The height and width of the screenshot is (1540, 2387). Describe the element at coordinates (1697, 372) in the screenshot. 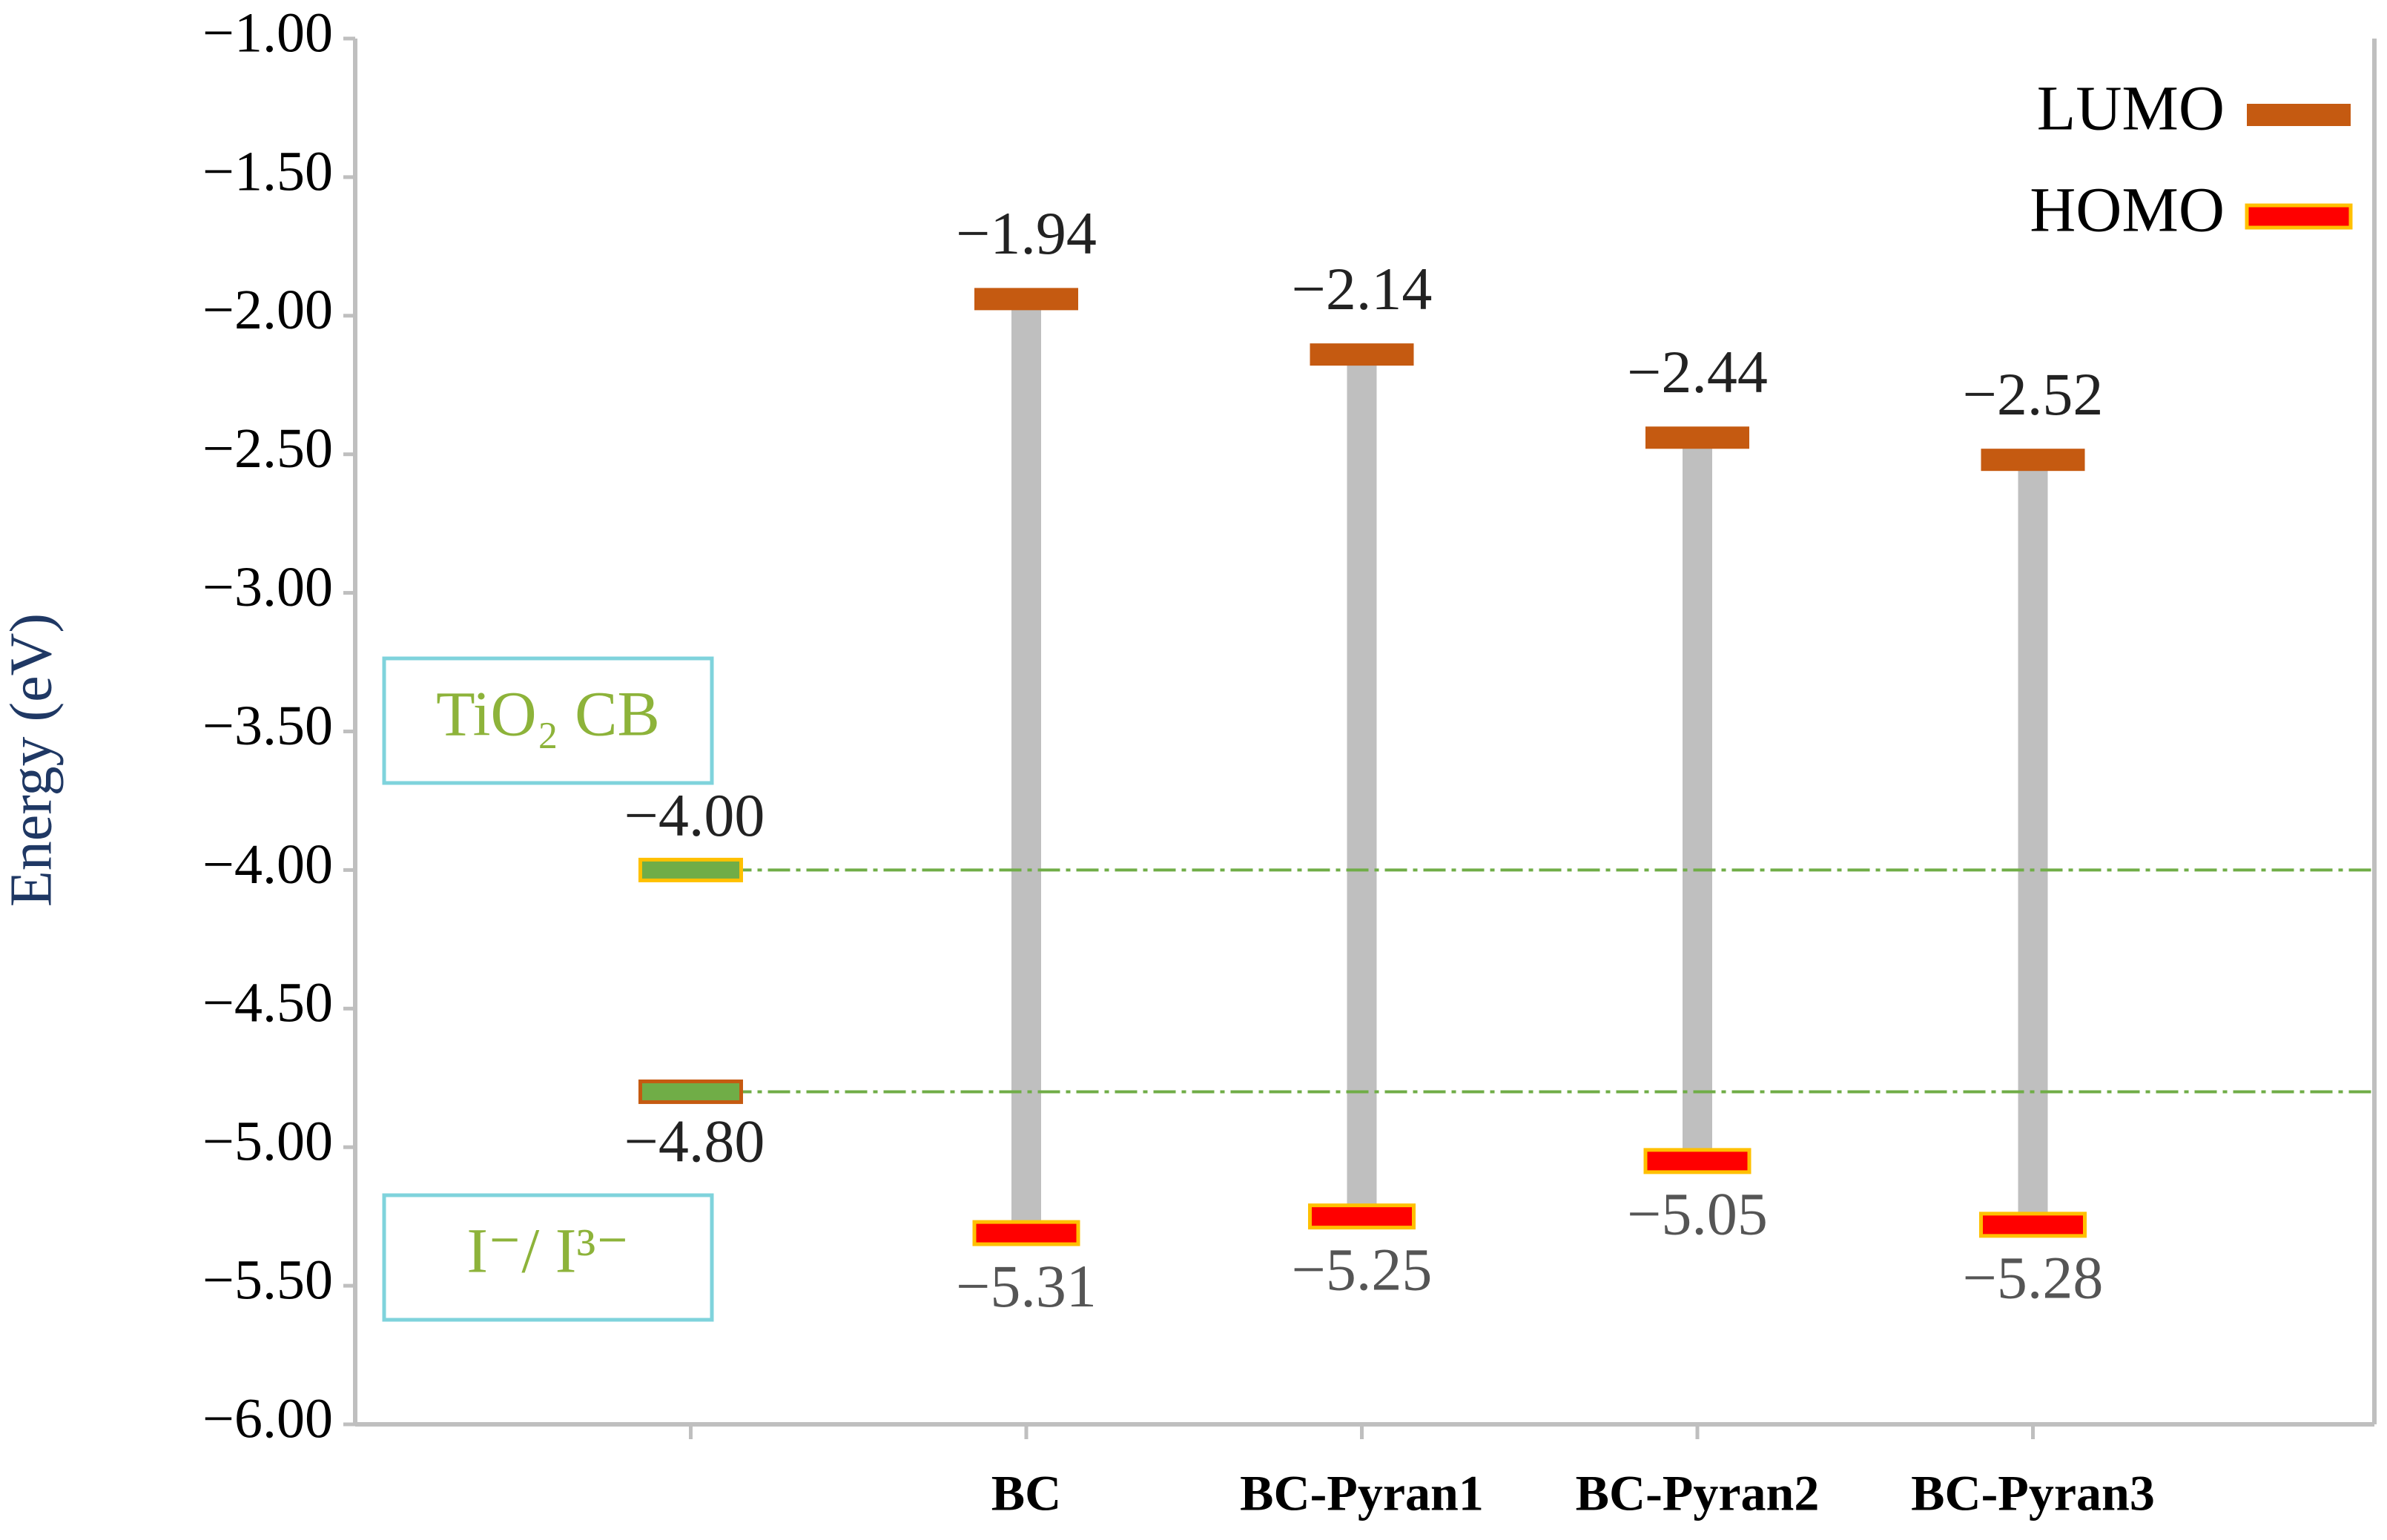

I see `value-label: −2.44` at that location.